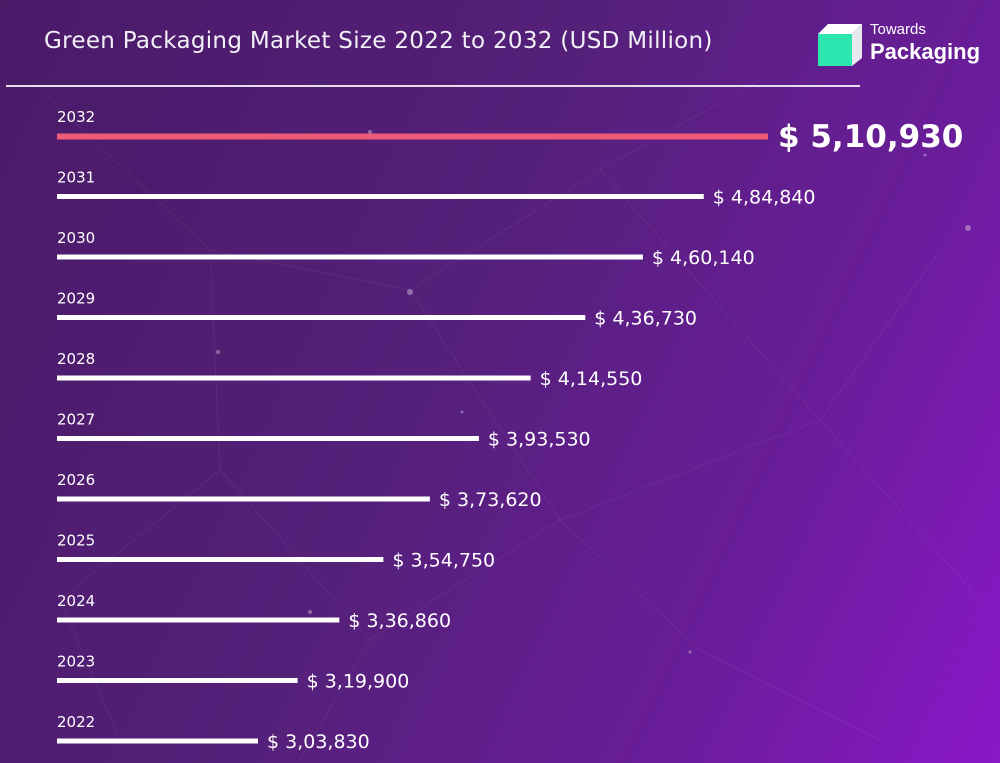 The width and height of the screenshot is (1000, 763). Describe the element at coordinates (76, 299) in the screenshot. I see `year-label-2029: 2029` at that location.